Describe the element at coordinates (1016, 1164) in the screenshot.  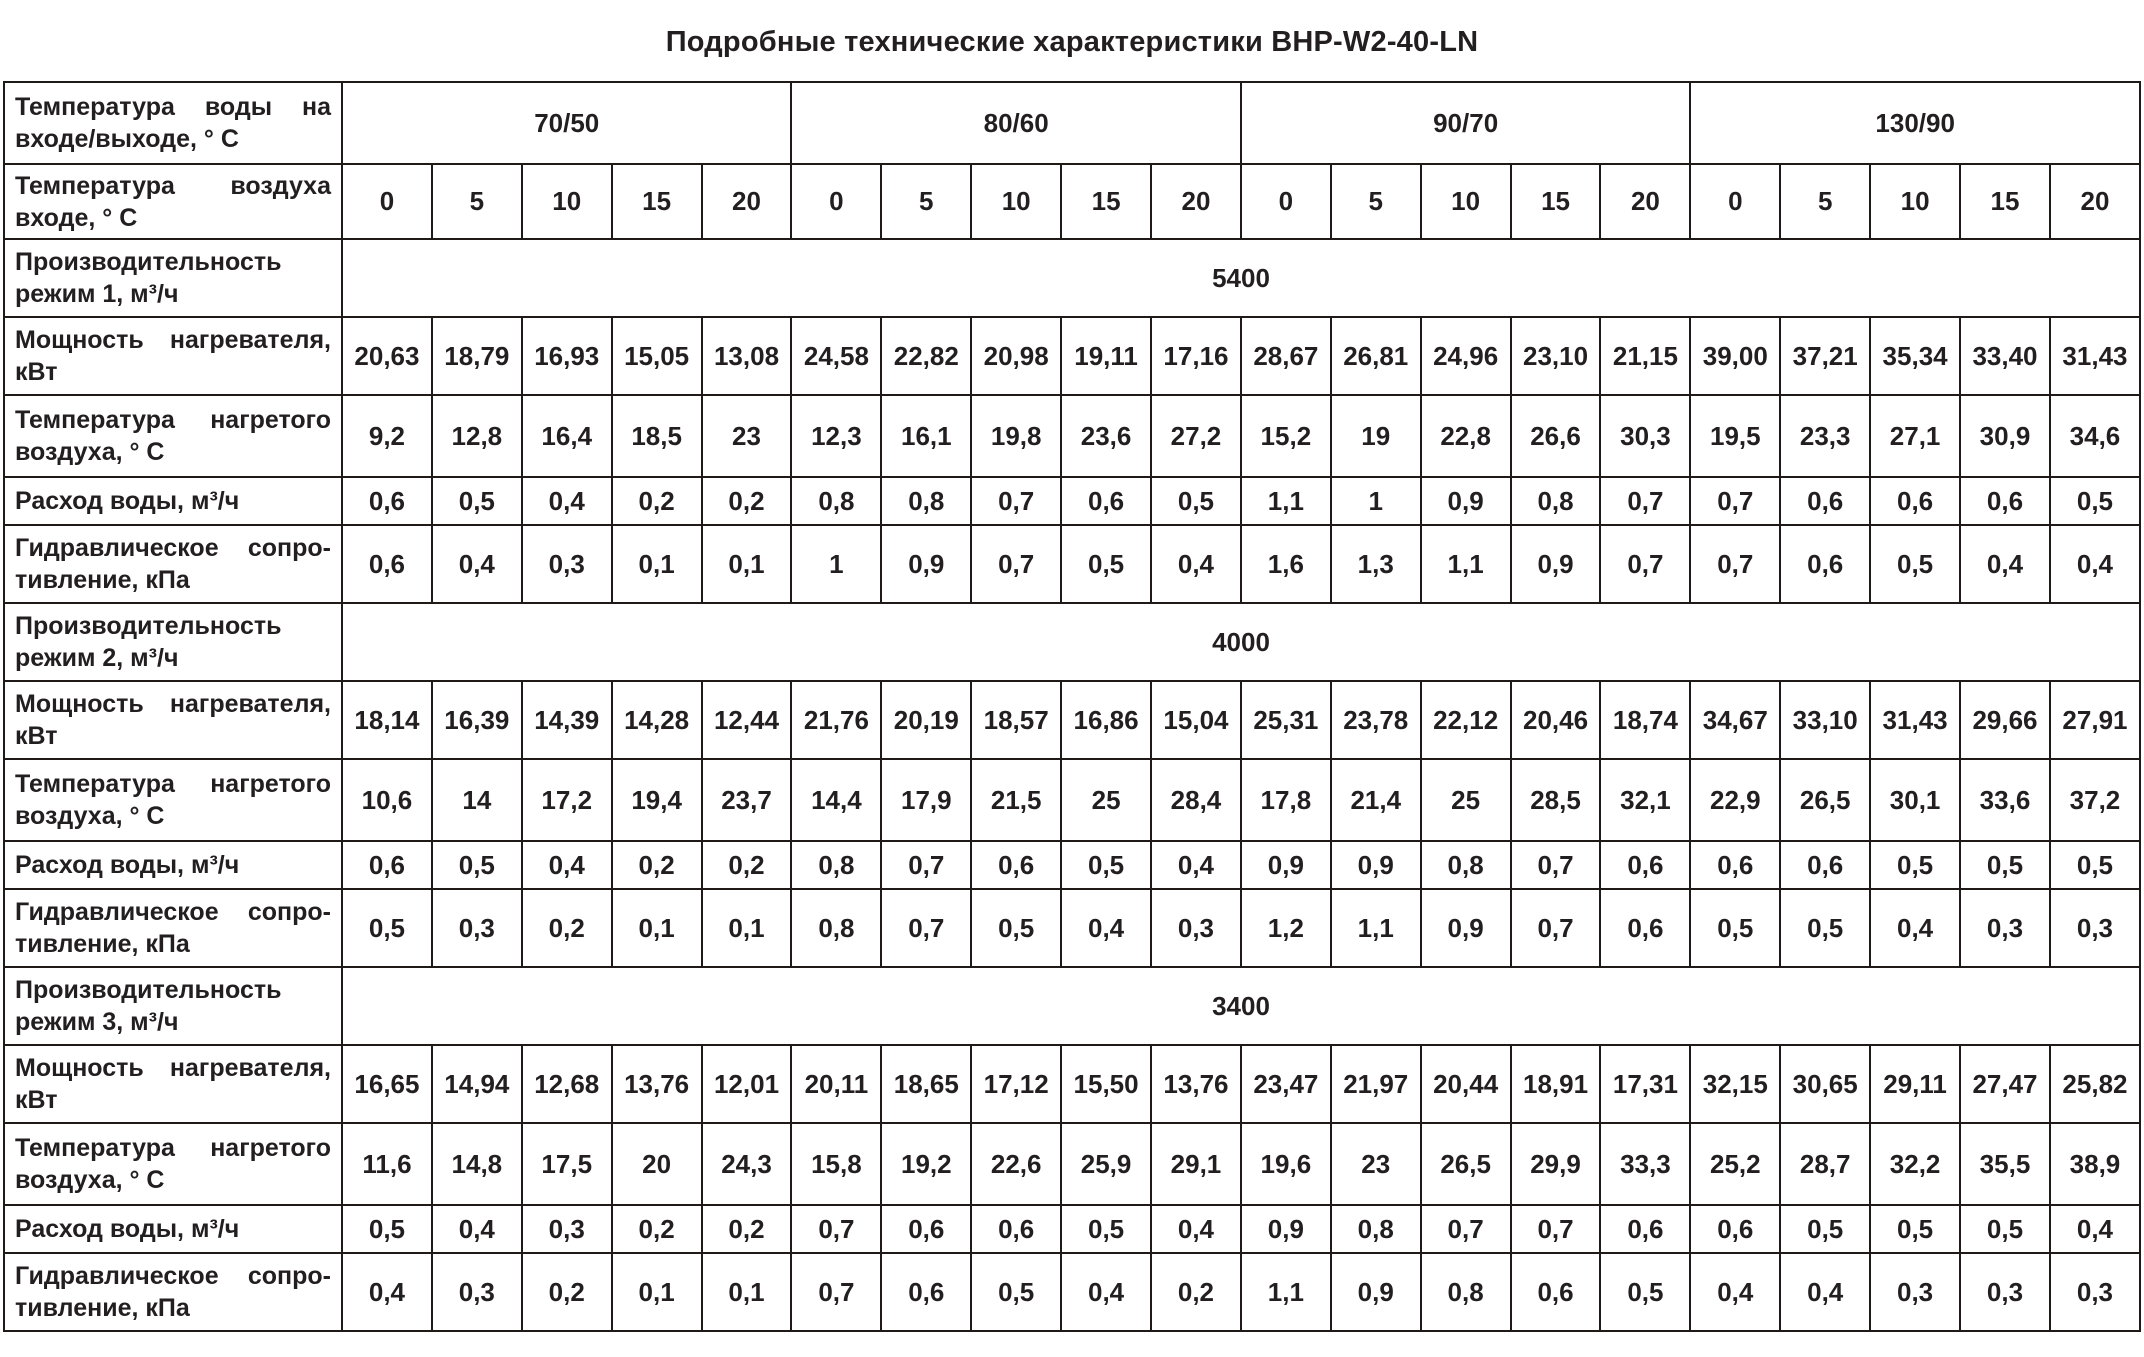
I see `heated-air-temp-cell: 22,6` at that location.